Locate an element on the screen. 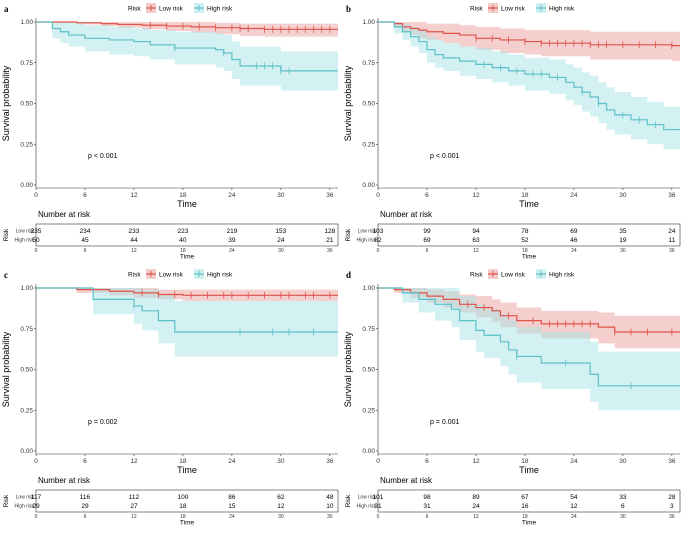 Image resolution: width=685 pixels, height=537 pixels. risk-count: 19 is located at coordinates (623, 240).